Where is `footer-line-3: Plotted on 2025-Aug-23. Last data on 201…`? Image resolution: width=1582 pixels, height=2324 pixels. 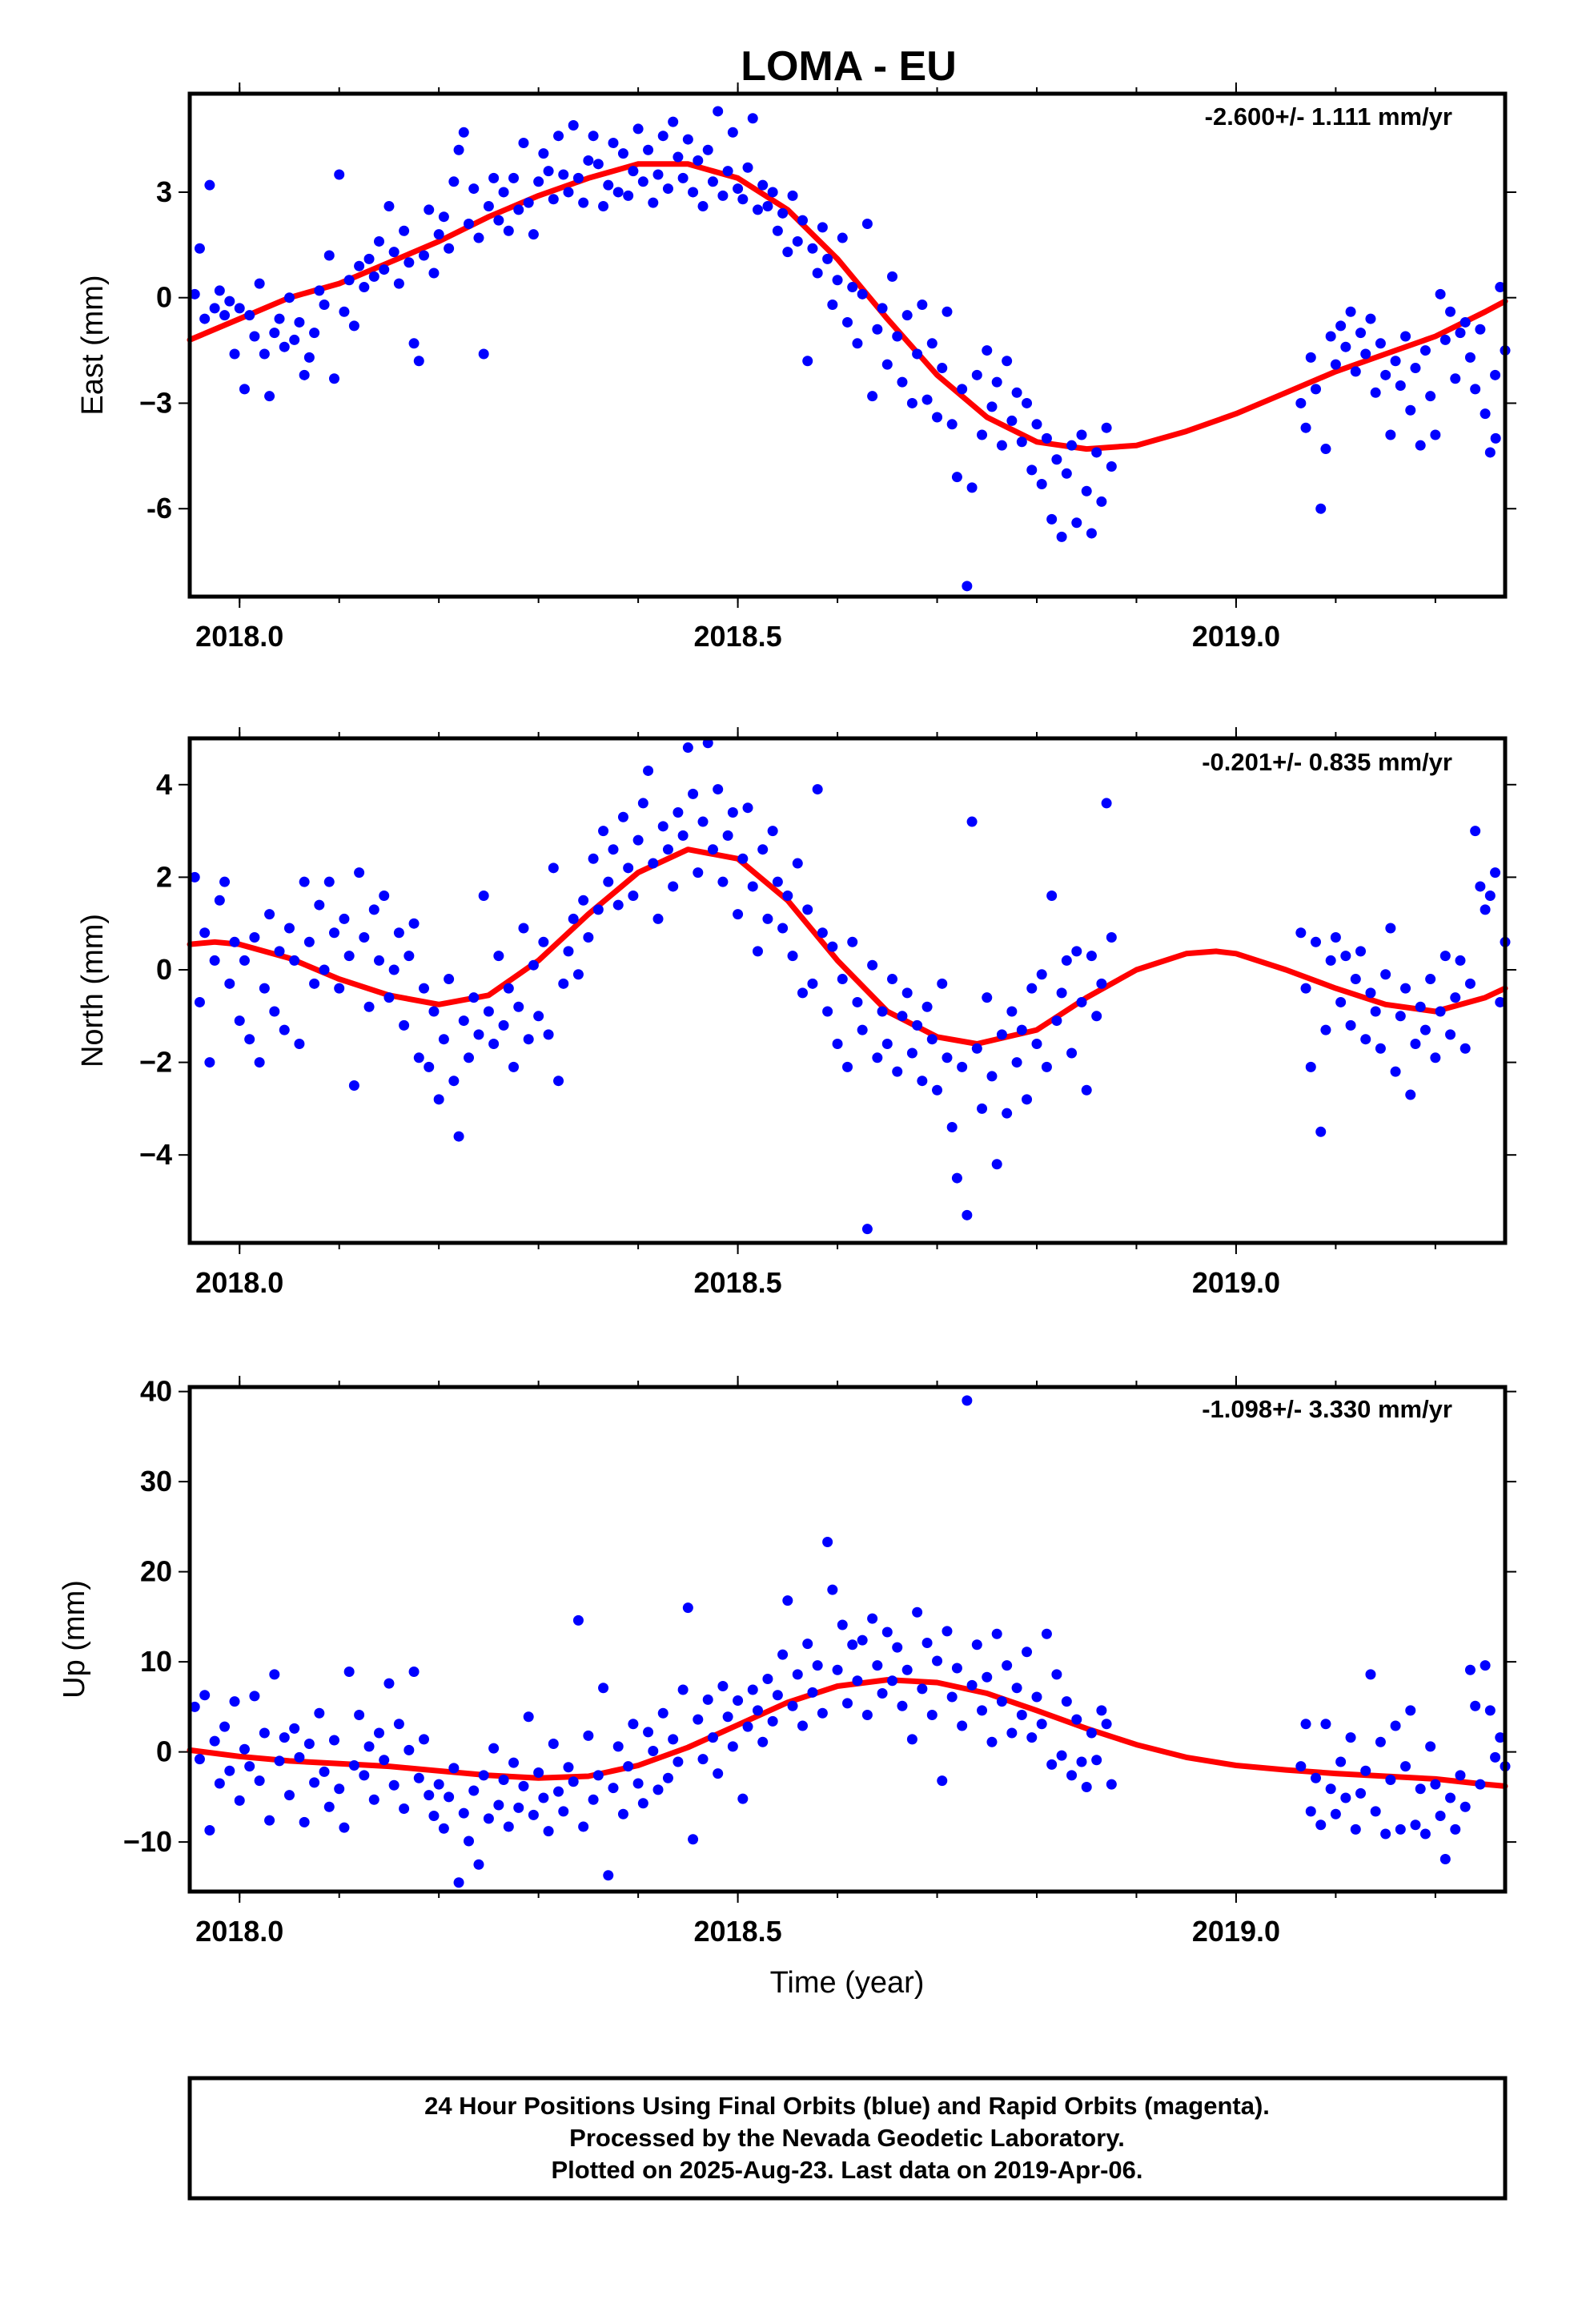
footer-line-3: Plotted on 2025-Aug-23. Last data on 201… is located at coordinates (847, 2170).